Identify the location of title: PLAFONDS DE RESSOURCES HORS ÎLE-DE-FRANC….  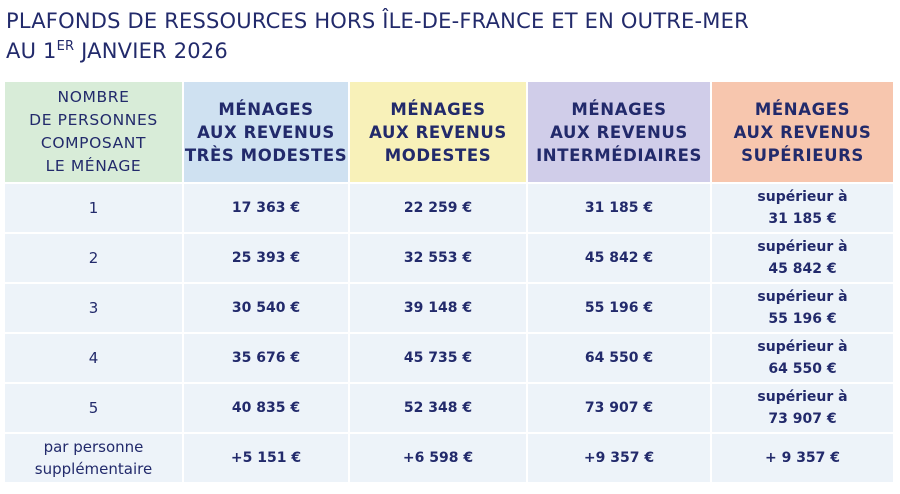
(377, 36).